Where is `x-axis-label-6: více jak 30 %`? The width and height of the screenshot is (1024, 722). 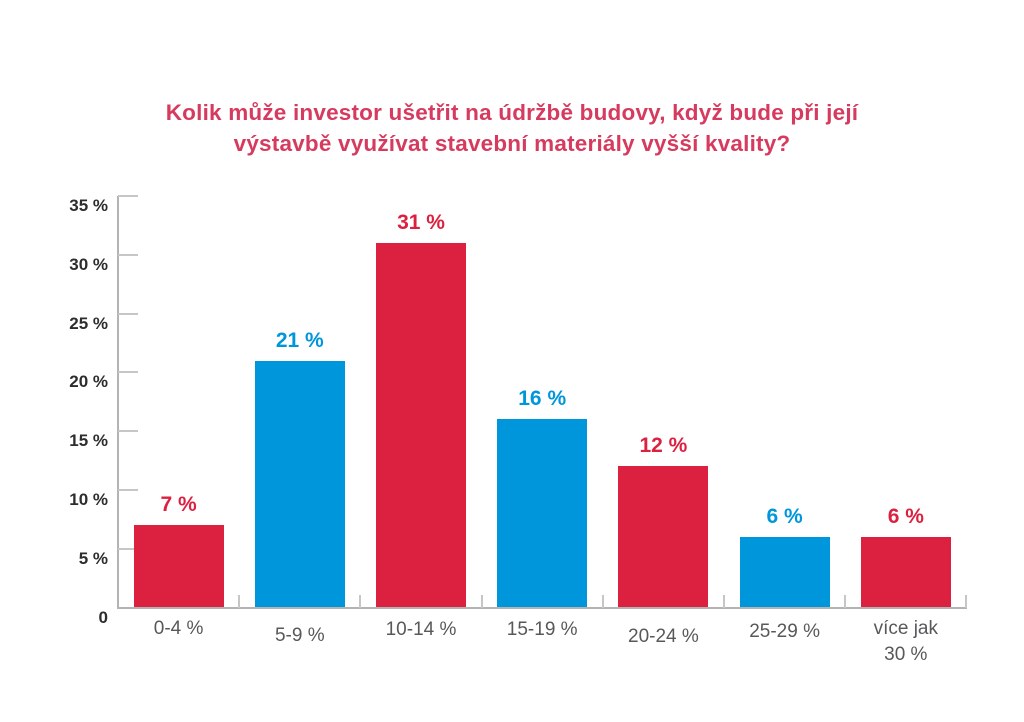 x-axis-label-6: více jak 30 % is located at coordinates (905, 641).